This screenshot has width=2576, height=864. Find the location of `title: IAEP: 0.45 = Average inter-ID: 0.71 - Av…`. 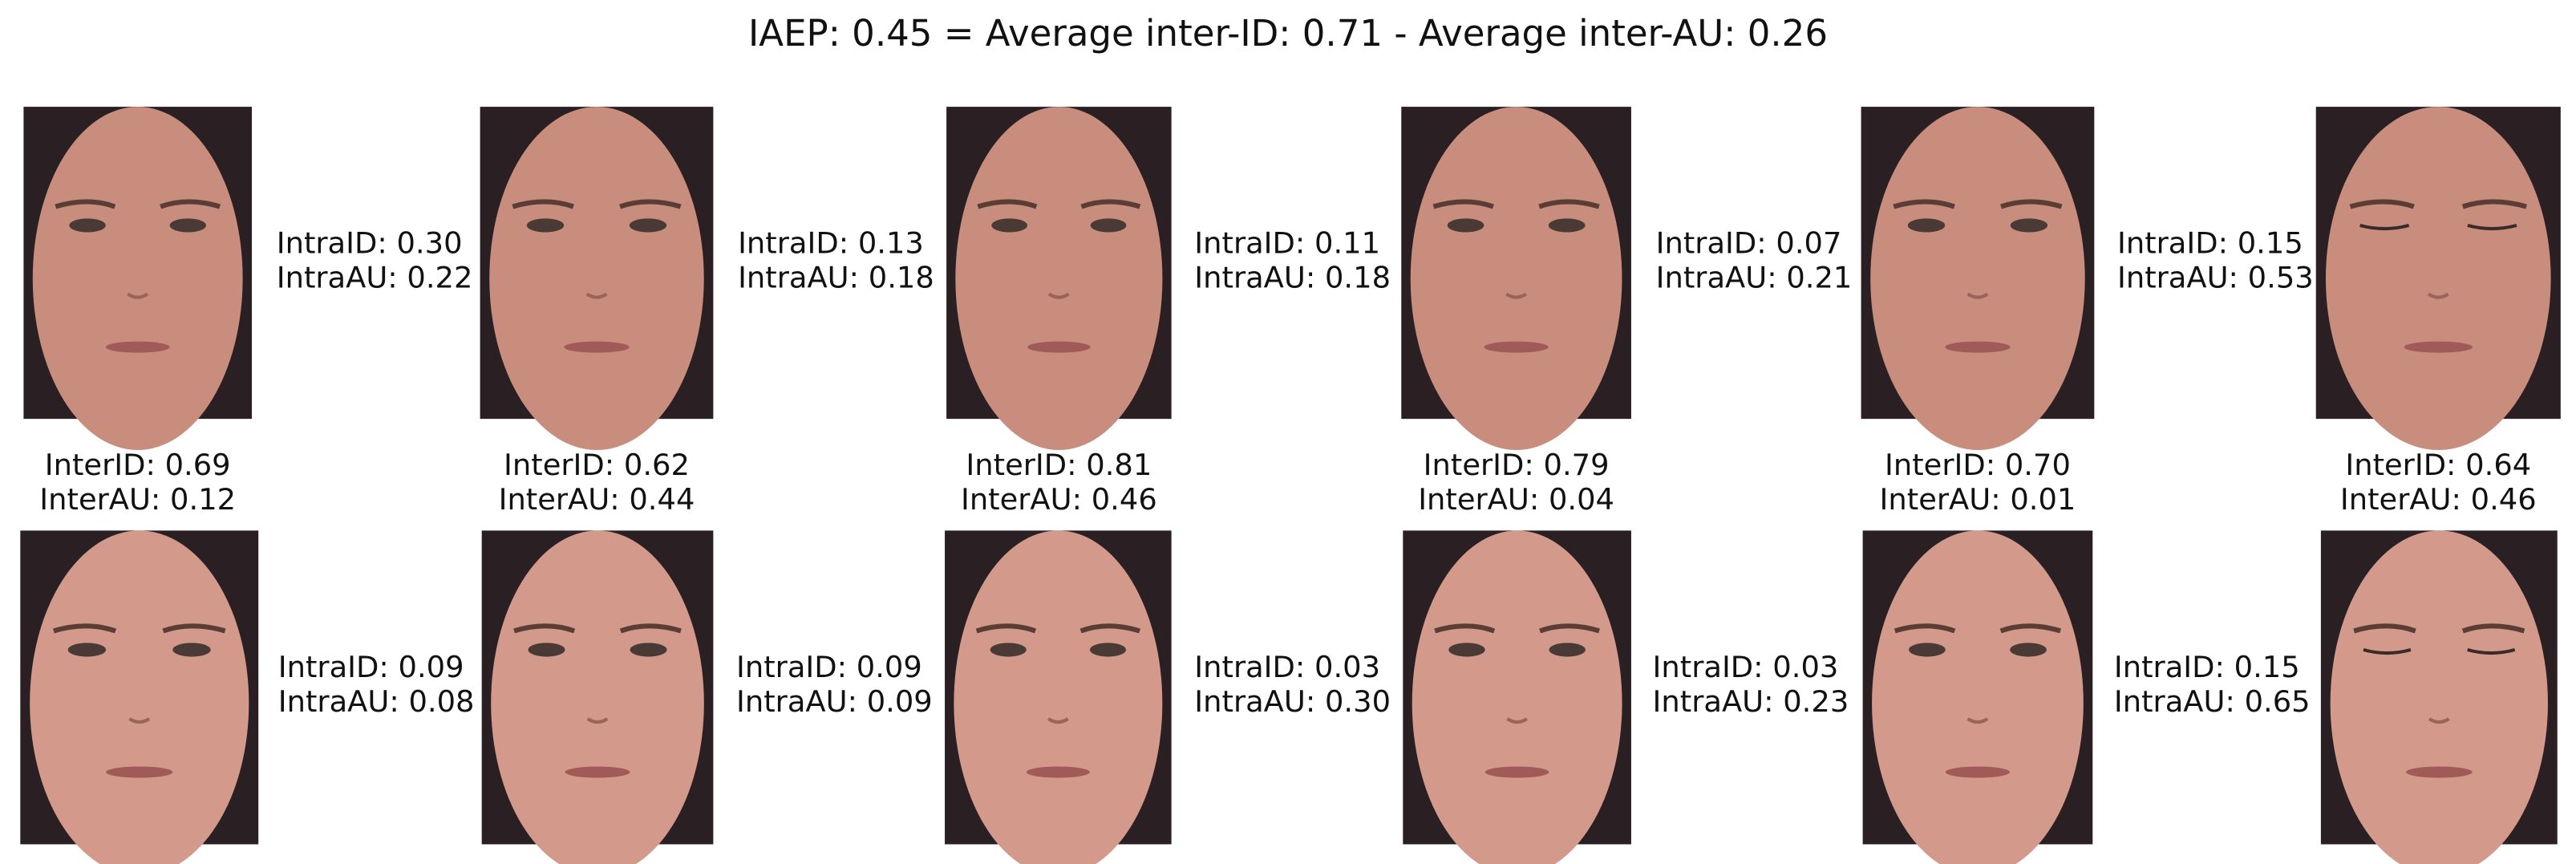

title: IAEP: 0.45 = Average inter-ID: 0.71 - Av… is located at coordinates (1288, 33).